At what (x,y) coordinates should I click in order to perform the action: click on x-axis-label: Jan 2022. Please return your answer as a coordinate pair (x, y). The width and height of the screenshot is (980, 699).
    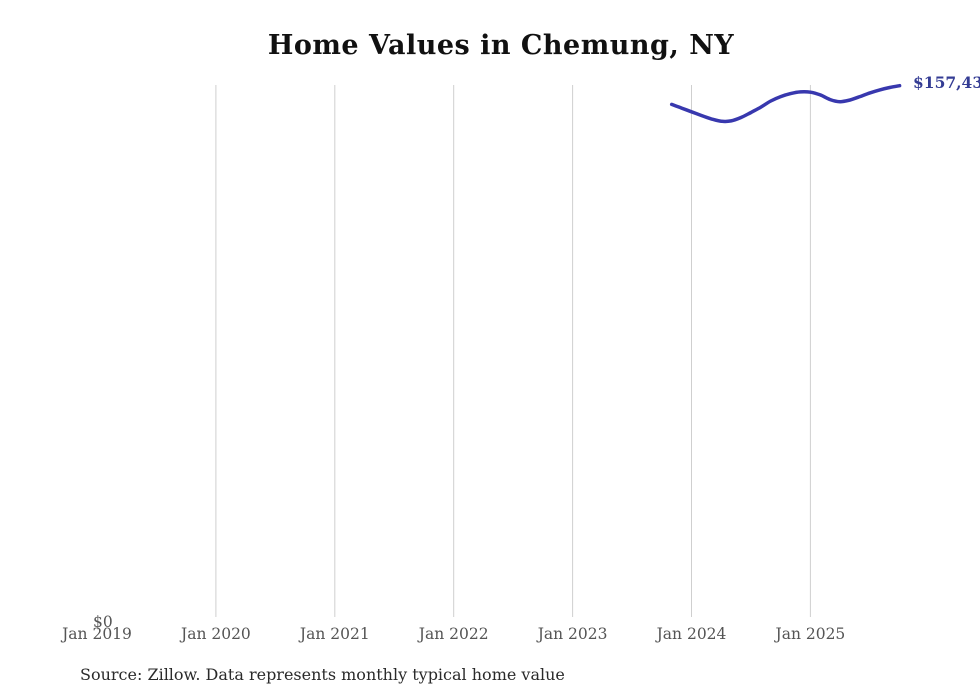
    Looking at the image, I should click on (453, 634).